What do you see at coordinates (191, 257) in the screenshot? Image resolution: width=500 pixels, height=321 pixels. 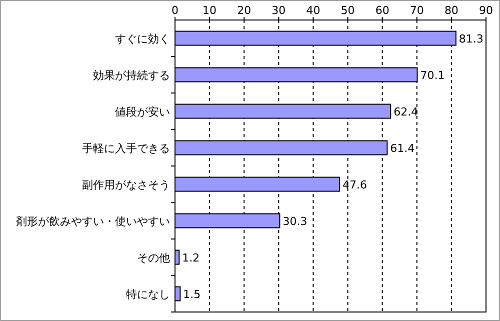 I see `data-label: 1.2` at bounding box center [191, 257].